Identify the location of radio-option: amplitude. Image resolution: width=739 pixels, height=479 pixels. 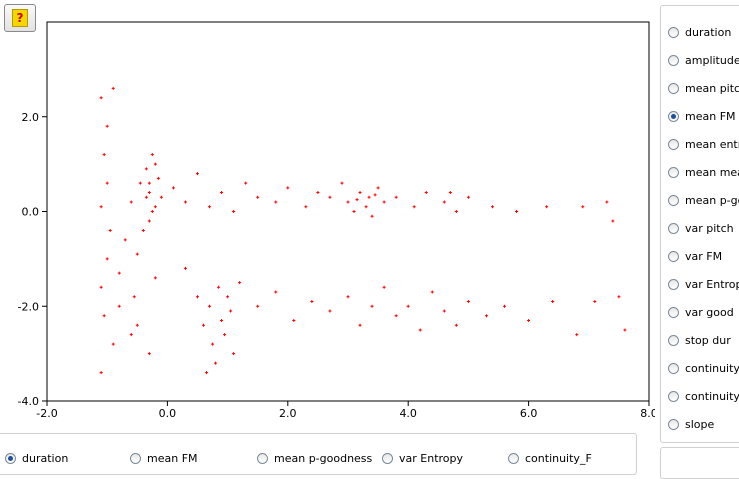
(703, 60).